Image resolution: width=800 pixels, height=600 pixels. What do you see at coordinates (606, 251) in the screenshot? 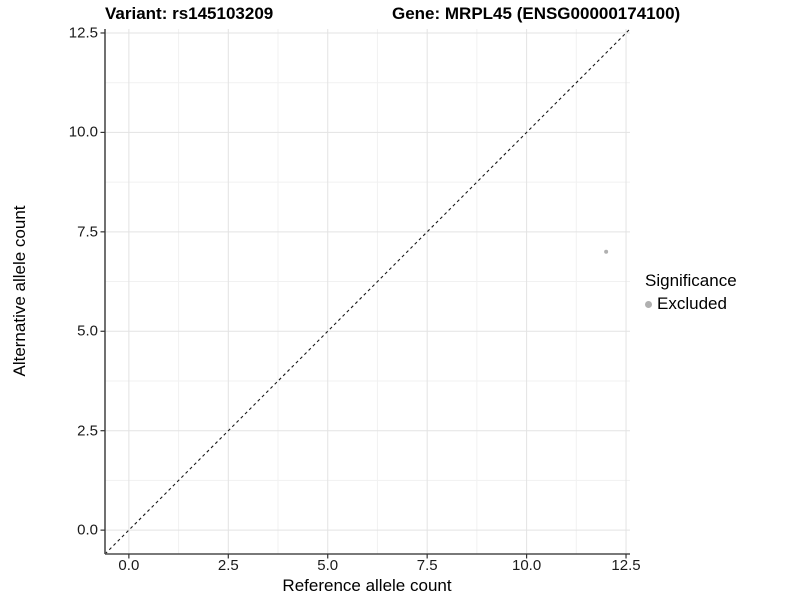
I see `data-point` at bounding box center [606, 251].